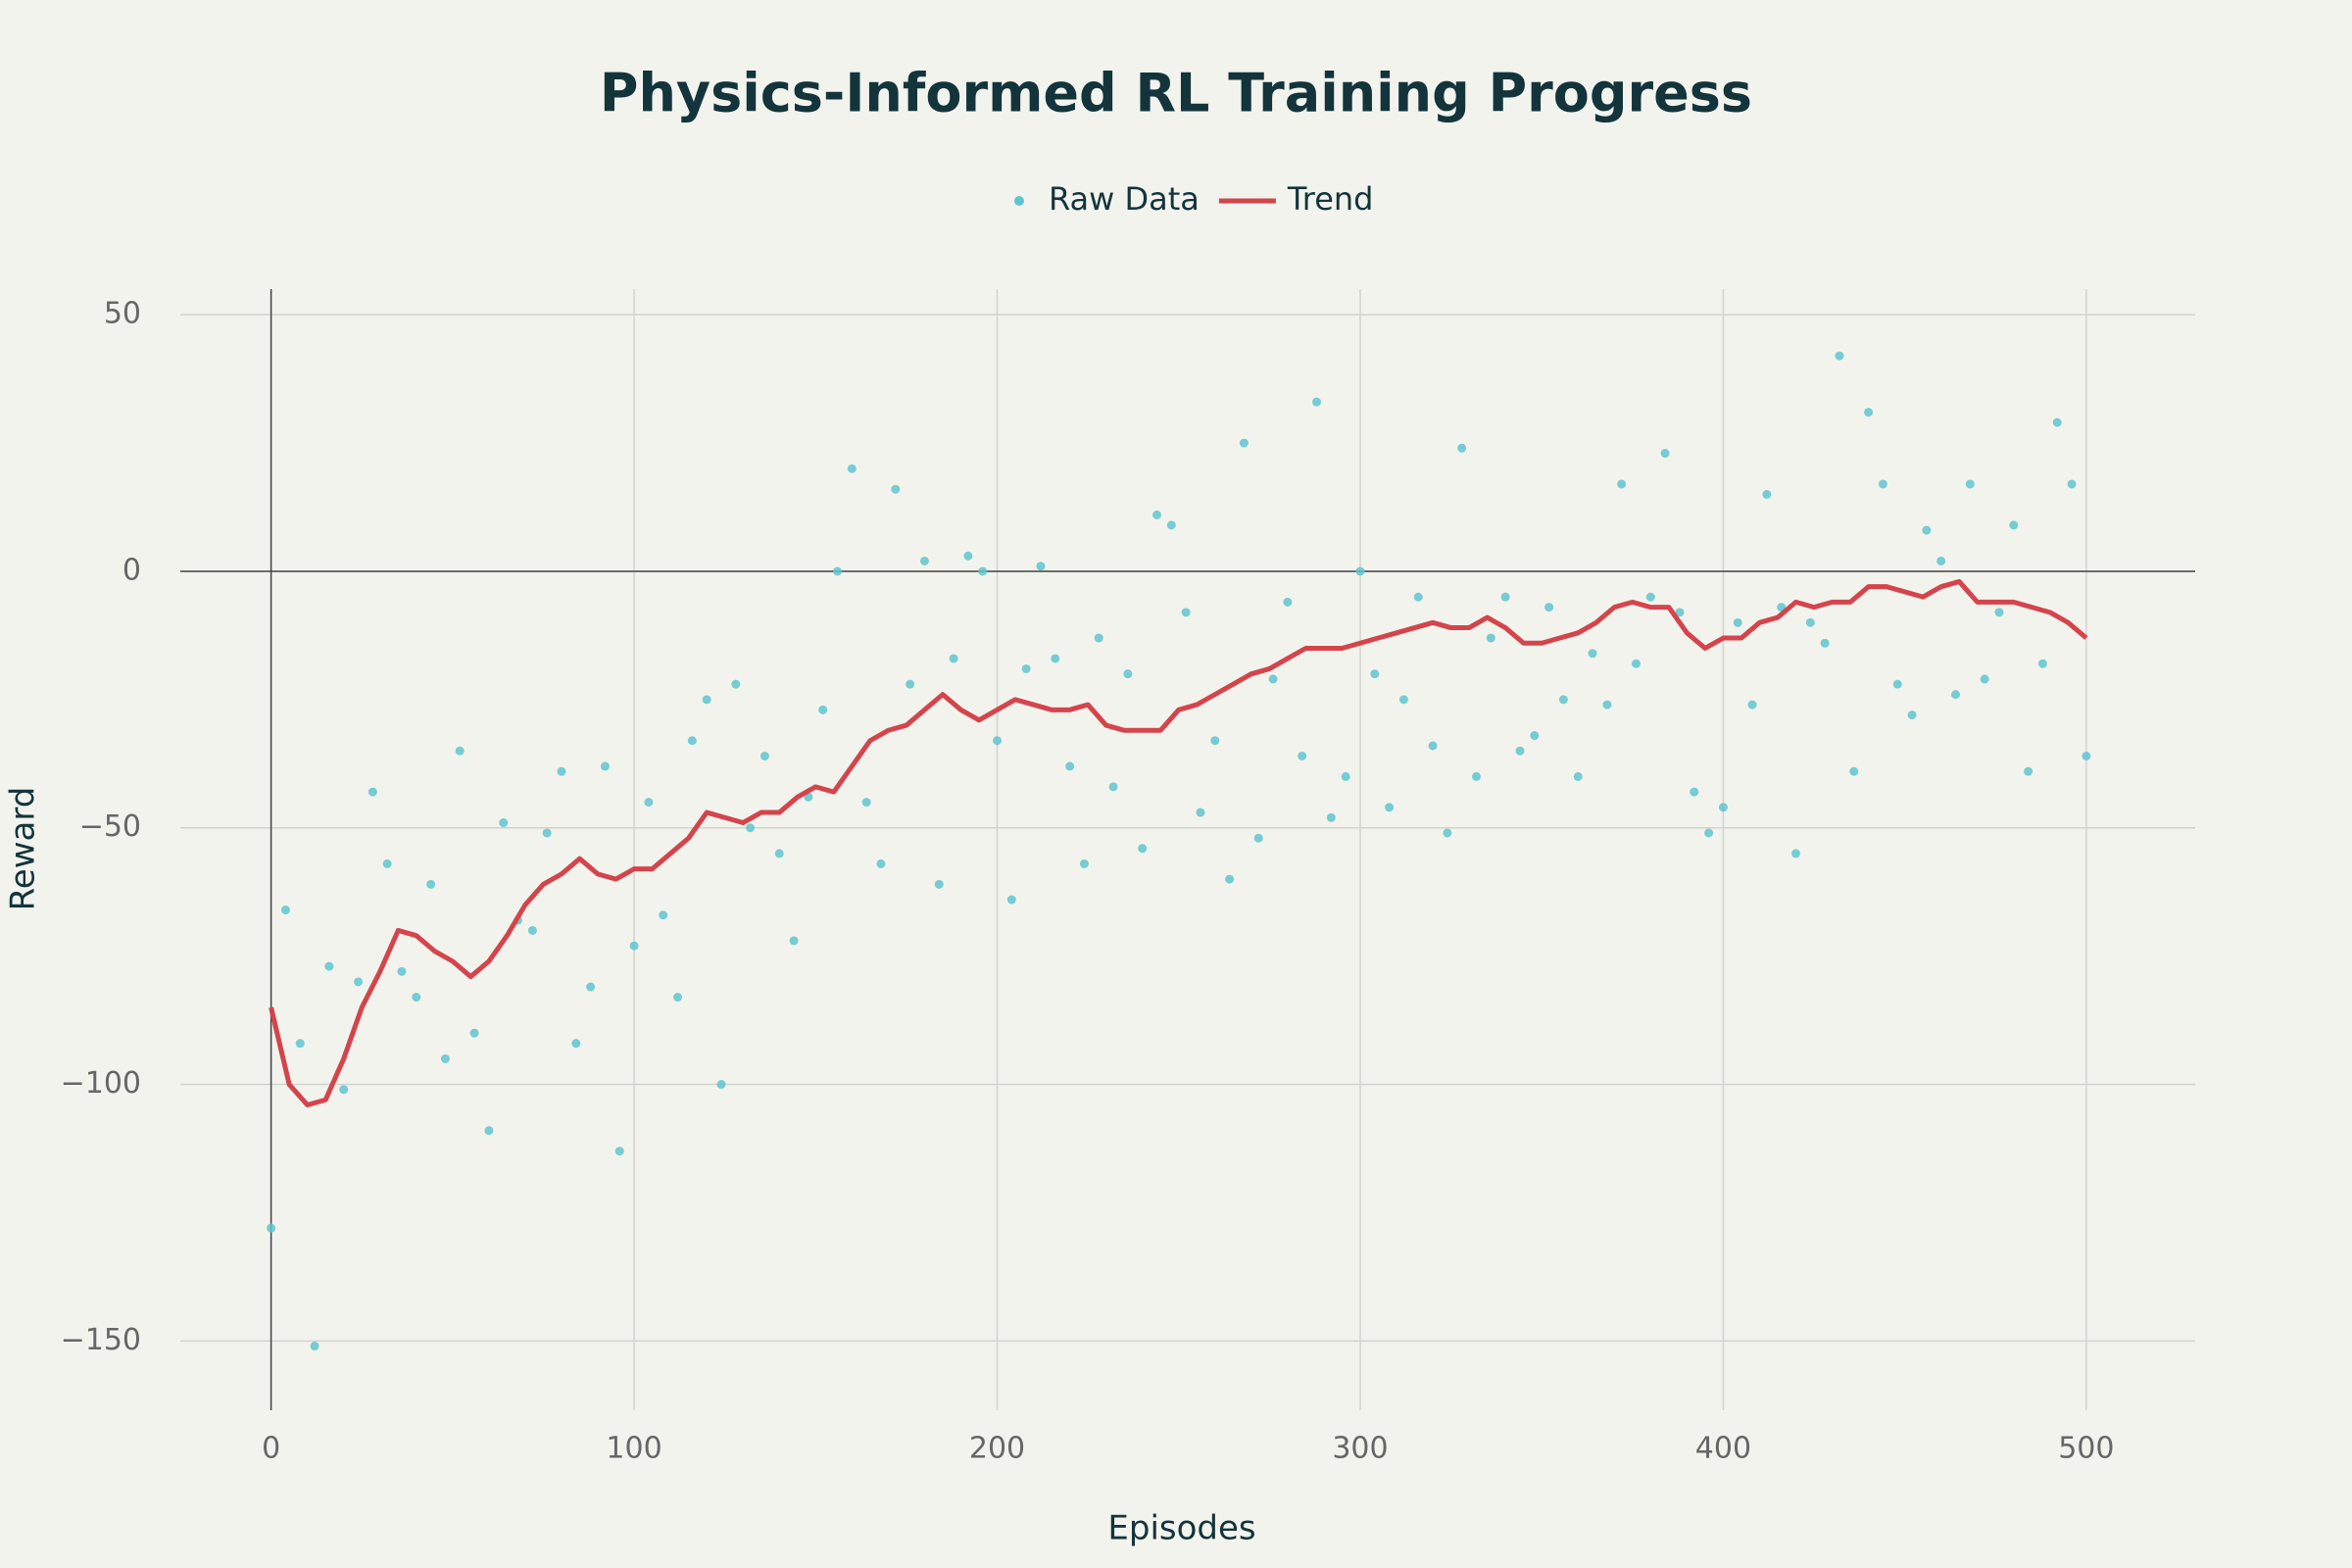 The width and height of the screenshot is (2352, 1568). What do you see at coordinates (271, 1449) in the screenshot?
I see `x-tick-label: 0` at bounding box center [271, 1449].